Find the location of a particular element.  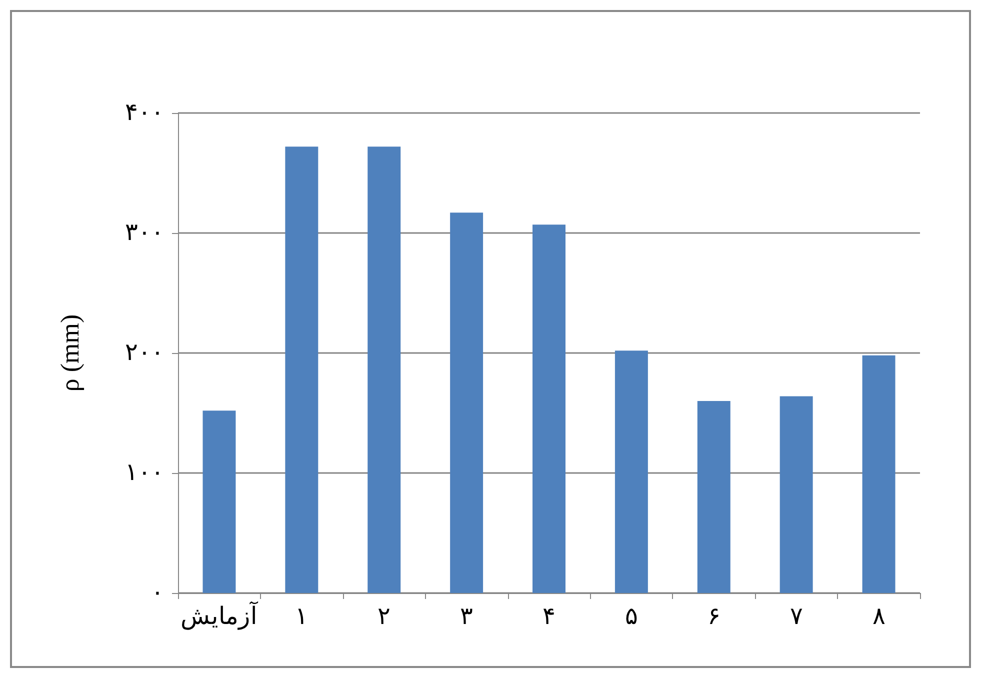

y-tick-label: ۴۰۰ is located at coordinates (144, 113).